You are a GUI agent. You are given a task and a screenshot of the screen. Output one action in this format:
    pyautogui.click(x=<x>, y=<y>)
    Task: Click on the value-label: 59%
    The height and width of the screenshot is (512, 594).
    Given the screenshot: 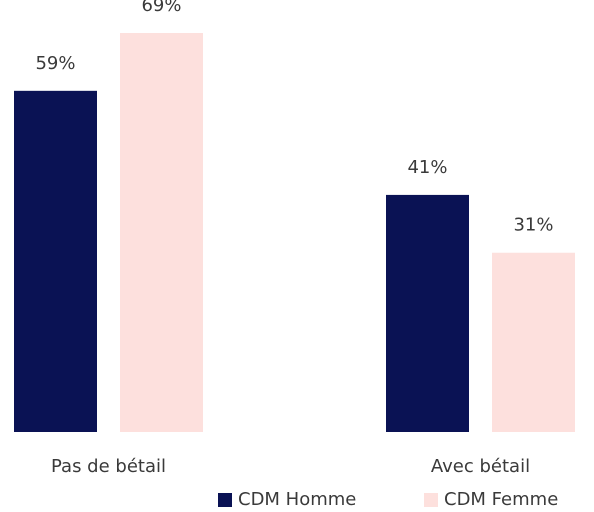 What is the action you would take?
    pyautogui.click(x=55, y=63)
    